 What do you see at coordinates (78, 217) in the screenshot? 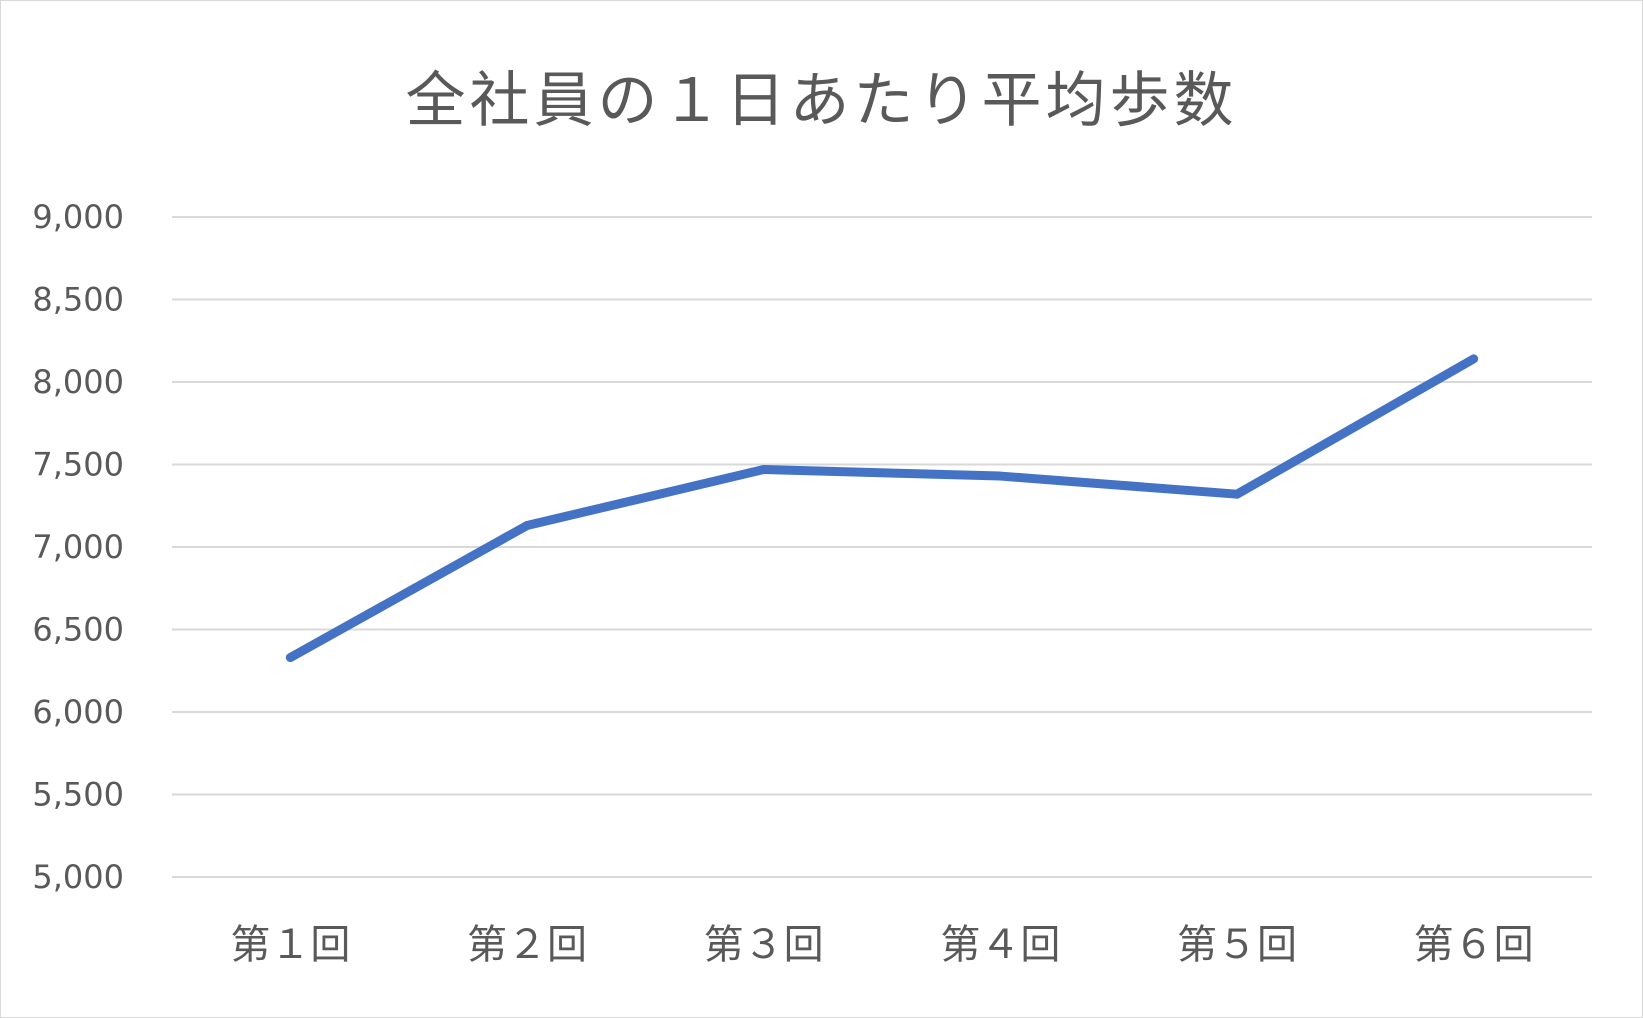
I see `y-tick-label: 9,000` at bounding box center [78, 217].